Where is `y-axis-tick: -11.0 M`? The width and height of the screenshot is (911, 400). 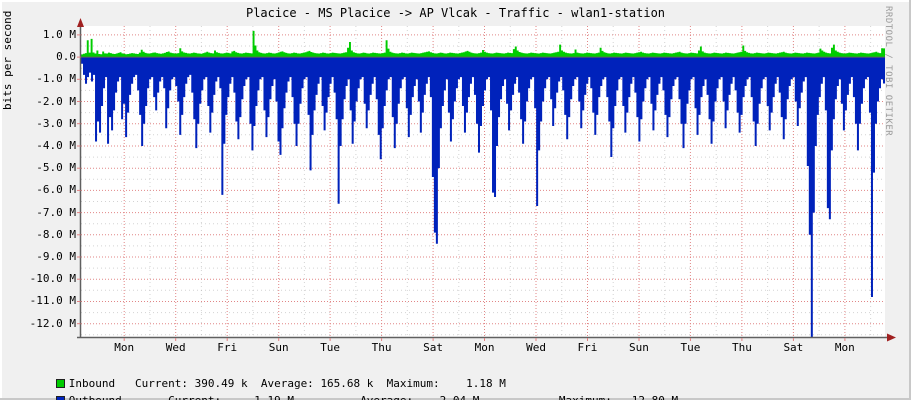
y-axis-tick: -11.0 M is located at coordinates (52, 301).